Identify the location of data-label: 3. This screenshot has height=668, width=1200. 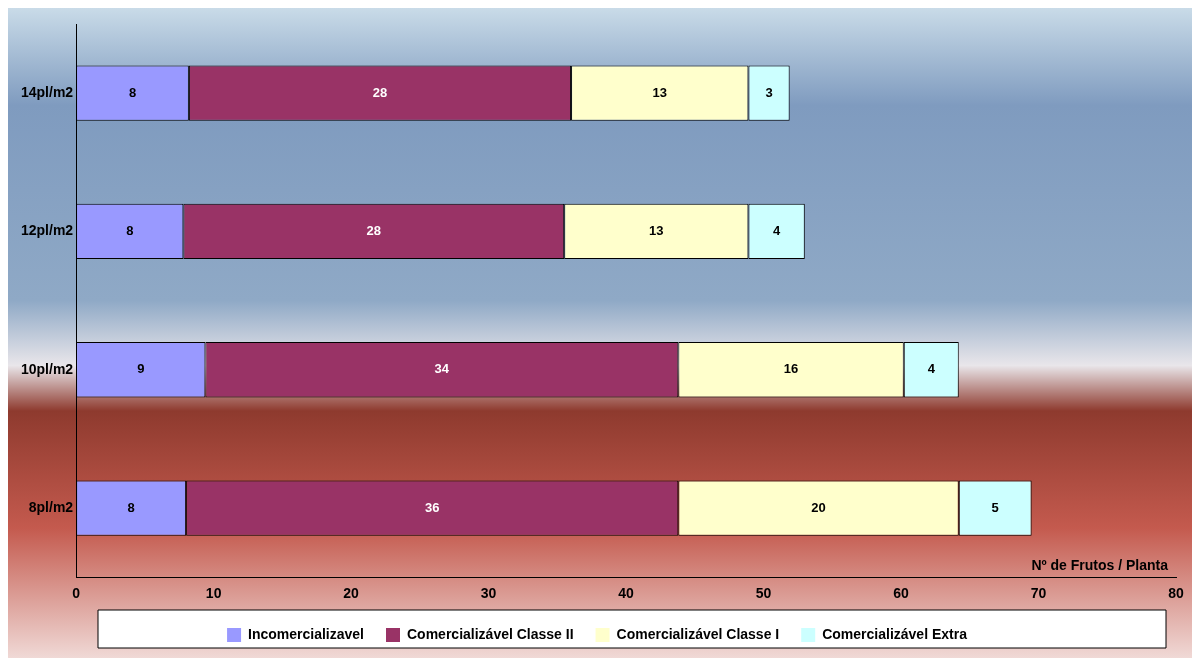
(769, 92).